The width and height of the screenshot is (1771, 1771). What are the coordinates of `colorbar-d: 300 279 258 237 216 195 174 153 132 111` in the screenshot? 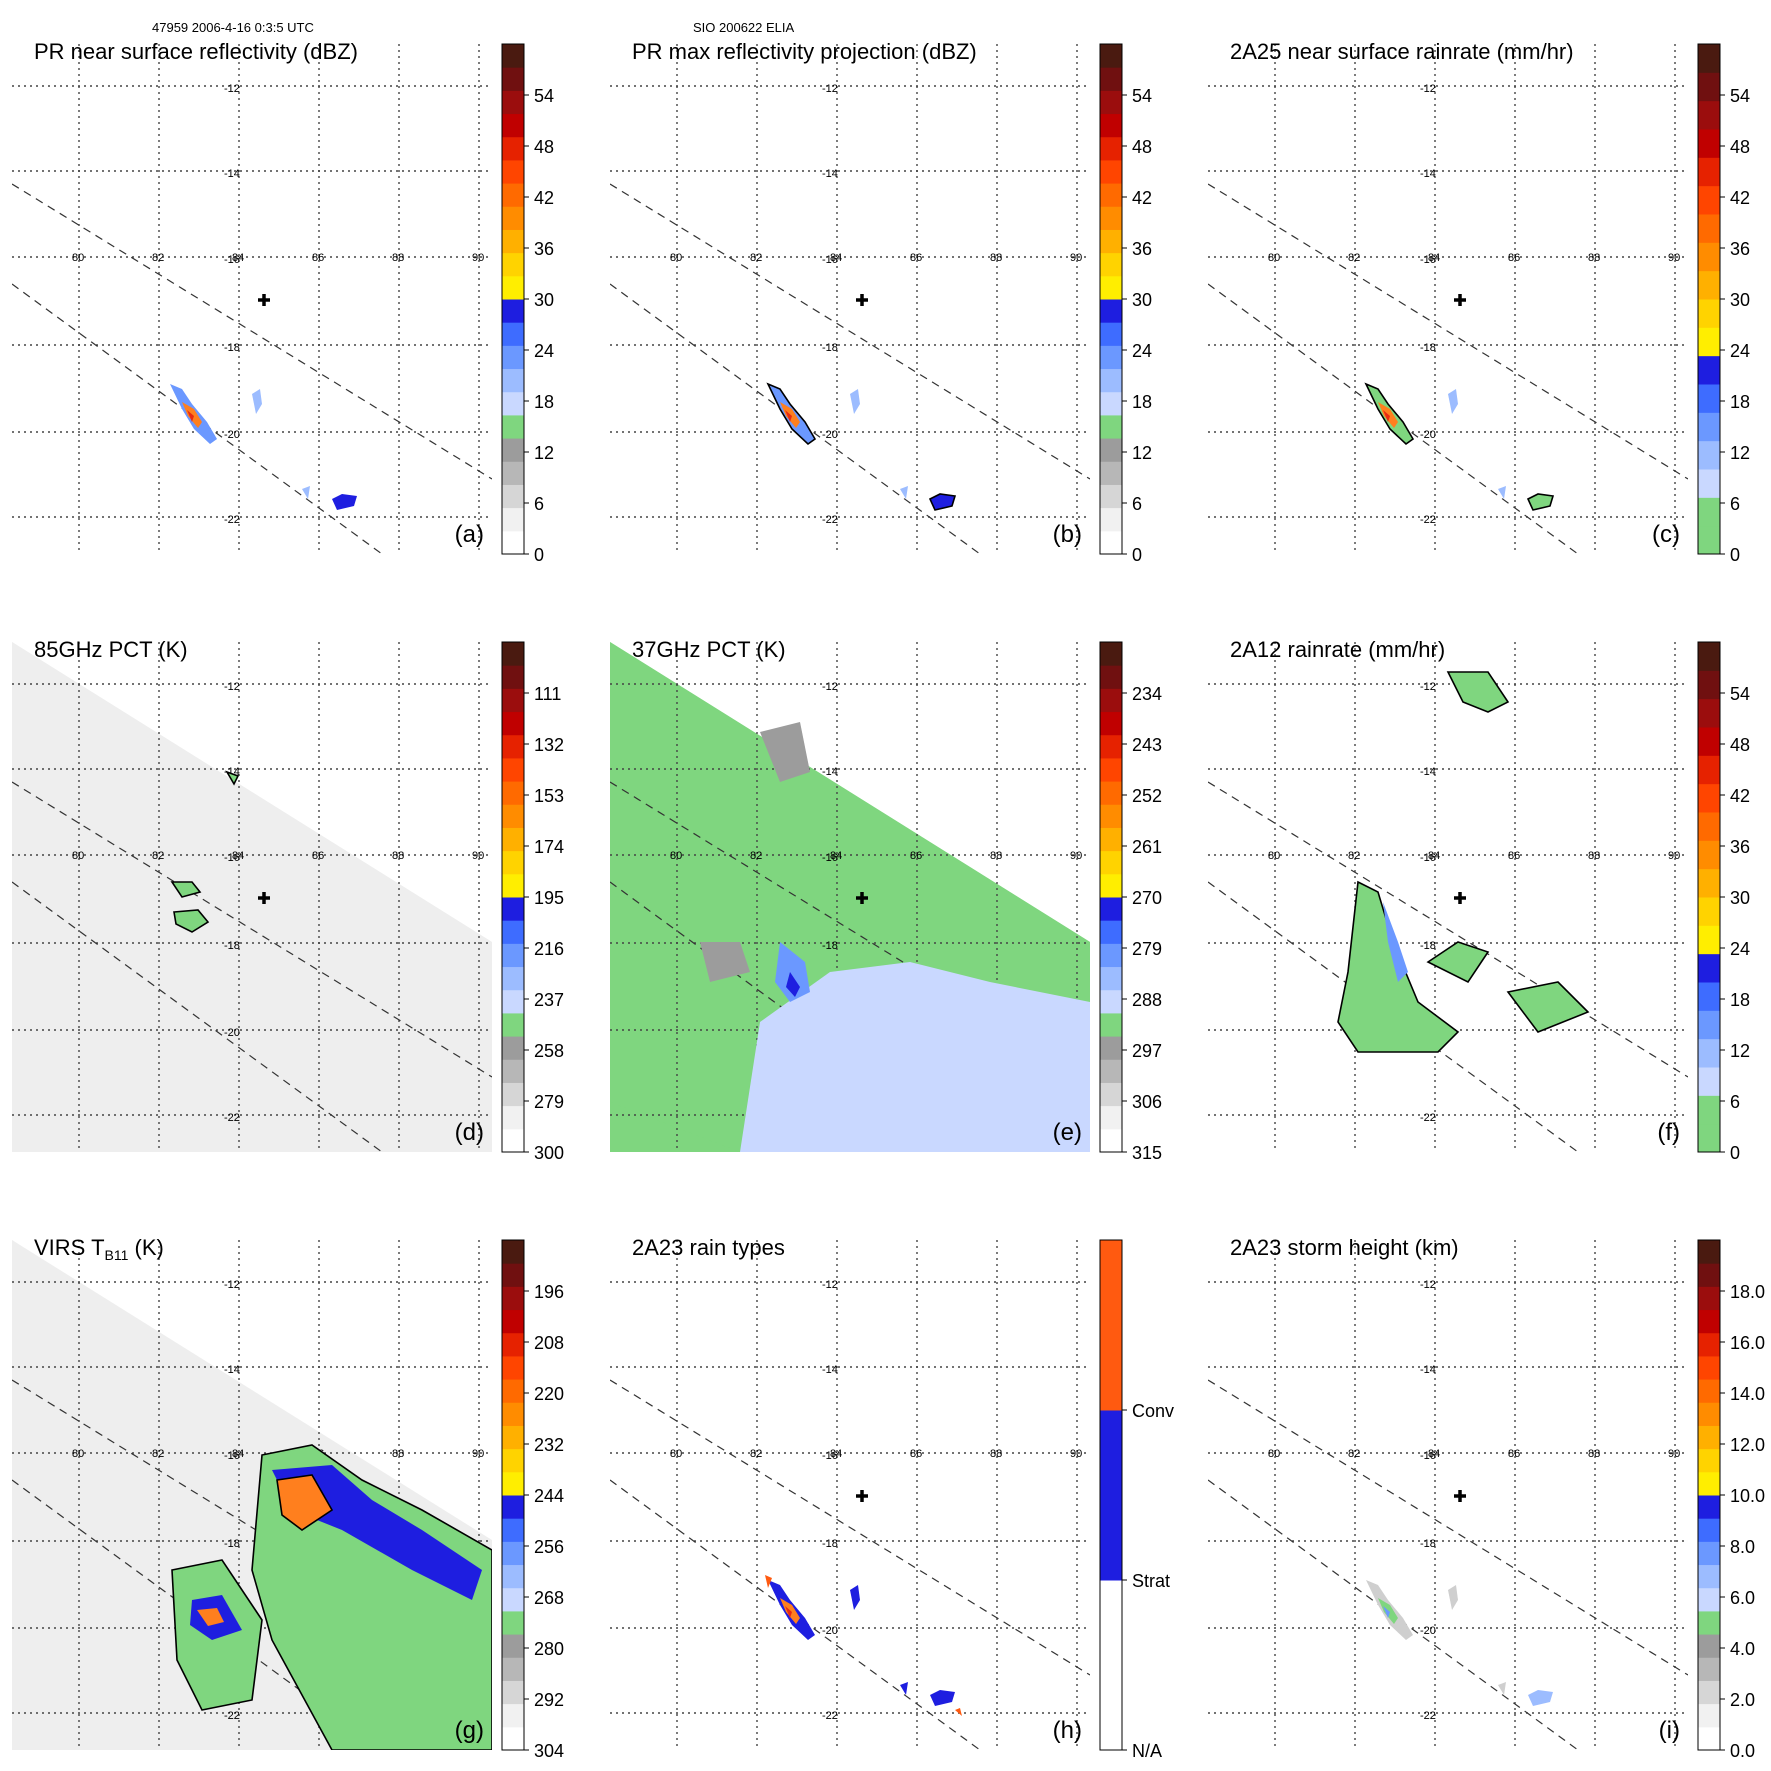 It's located at (532, 902).